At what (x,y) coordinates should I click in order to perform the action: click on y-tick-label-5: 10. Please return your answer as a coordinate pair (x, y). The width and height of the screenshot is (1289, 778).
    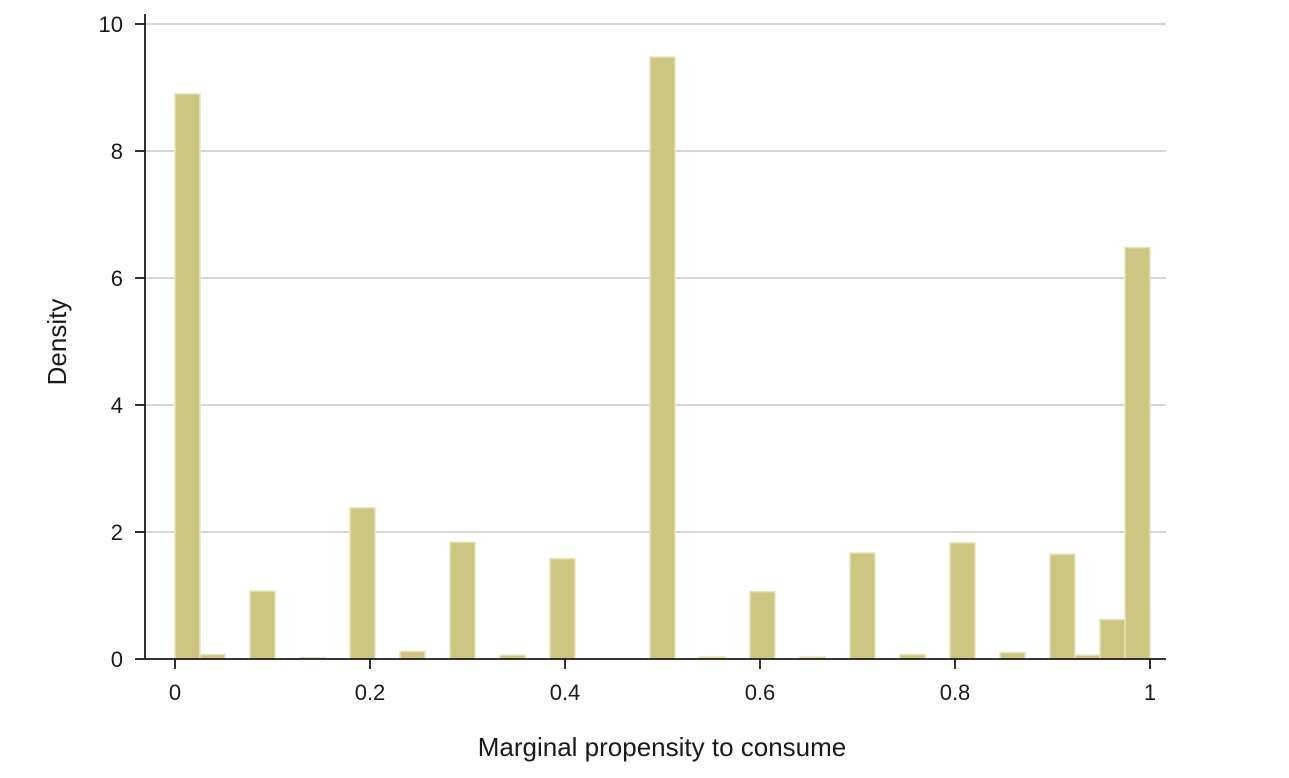
    Looking at the image, I should click on (111, 24).